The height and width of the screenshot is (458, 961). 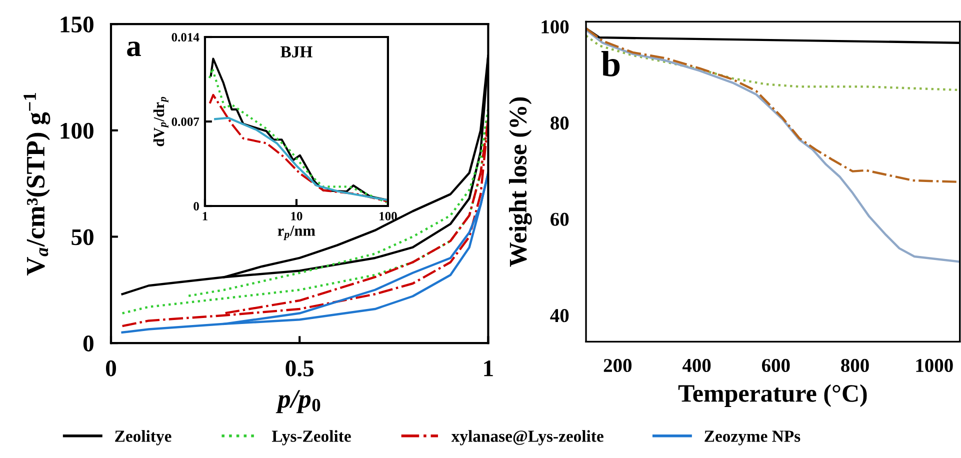 What do you see at coordinates (772, 395) in the screenshot?
I see `x-axis-title: Temperature (°C)` at bounding box center [772, 395].